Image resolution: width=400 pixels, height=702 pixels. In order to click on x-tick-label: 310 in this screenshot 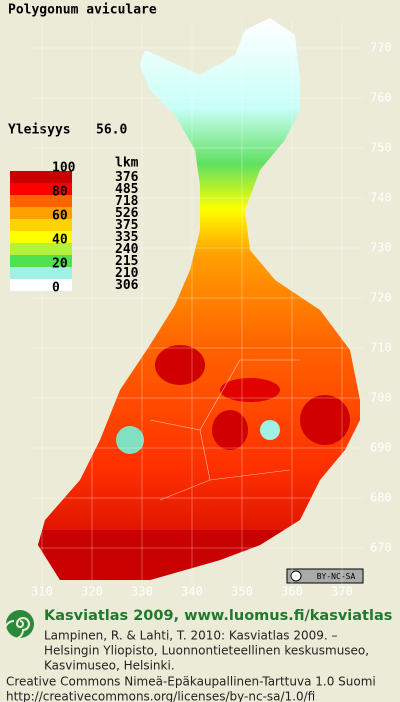, I will do `click(42, 592)`.